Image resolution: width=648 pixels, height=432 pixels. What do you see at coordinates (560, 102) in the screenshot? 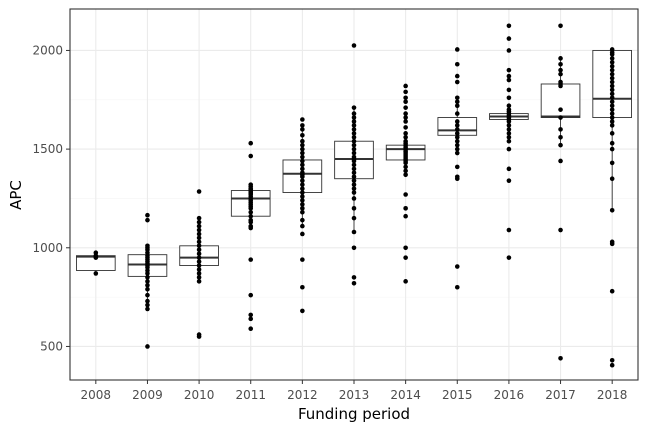
I see `box-2017` at bounding box center [560, 102].